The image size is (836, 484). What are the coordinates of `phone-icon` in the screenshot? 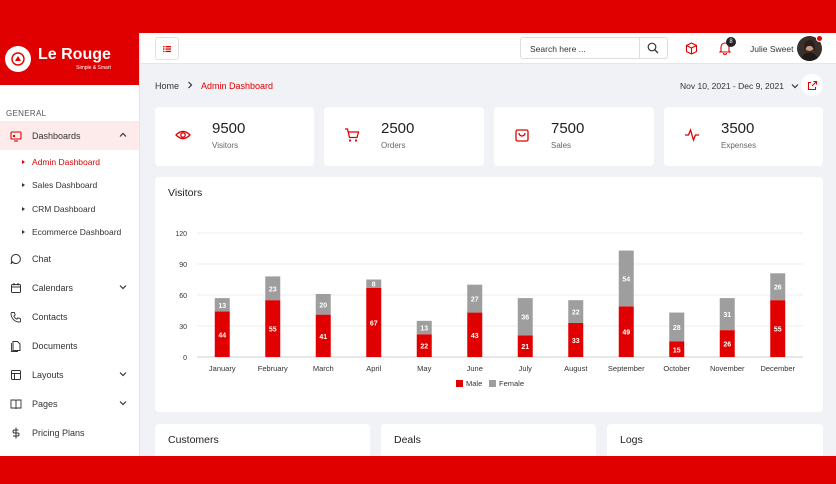 It's located at (16, 317).